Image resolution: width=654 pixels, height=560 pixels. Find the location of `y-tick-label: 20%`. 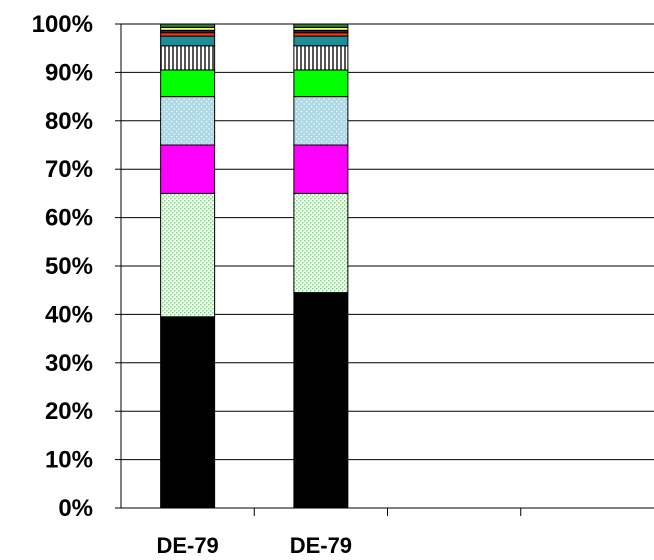

y-tick-label: 20% is located at coordinates (69, 411).